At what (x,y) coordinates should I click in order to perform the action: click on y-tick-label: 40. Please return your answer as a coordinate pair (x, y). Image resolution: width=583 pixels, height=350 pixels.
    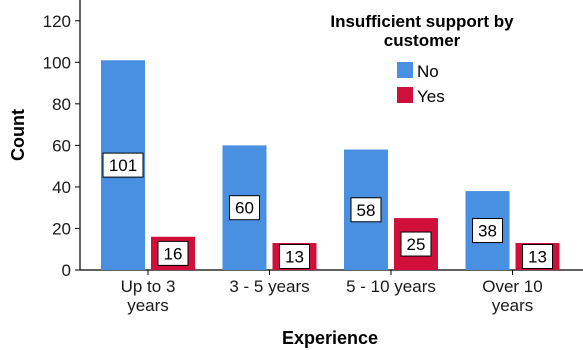
    Looking at the image, I should click on (61, 187).